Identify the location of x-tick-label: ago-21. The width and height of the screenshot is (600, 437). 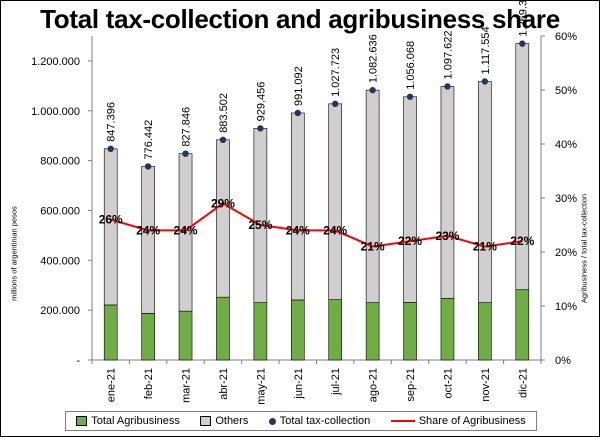
(374, 385).